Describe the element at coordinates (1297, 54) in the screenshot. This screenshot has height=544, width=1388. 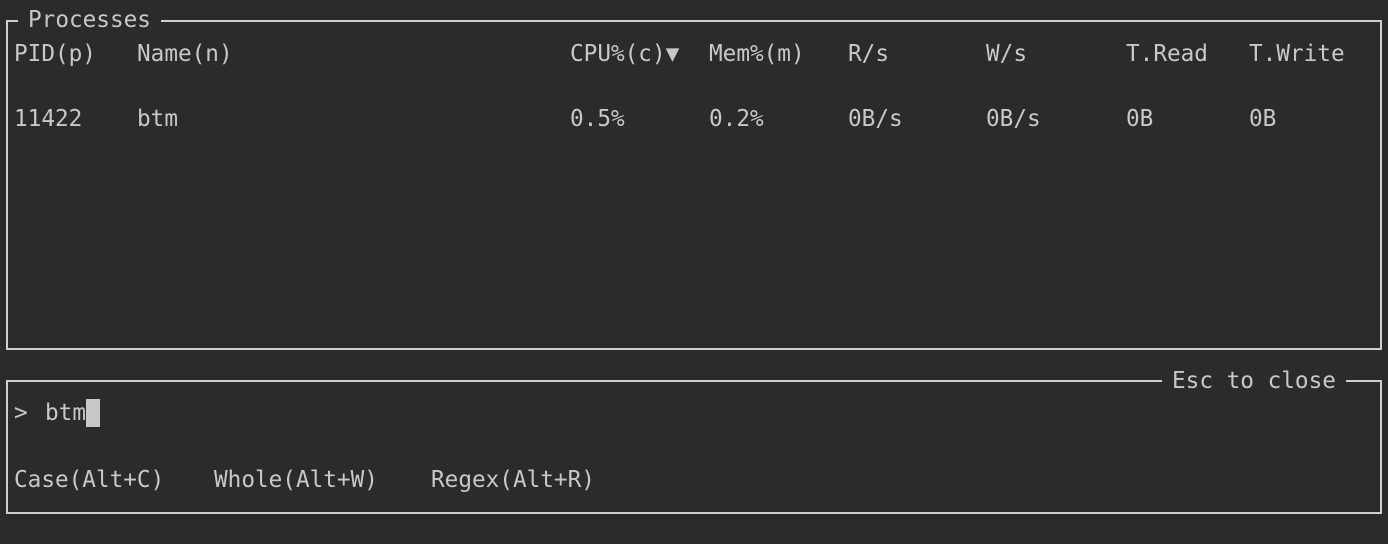
I see `column-header-total-write: T.Write` at that location.